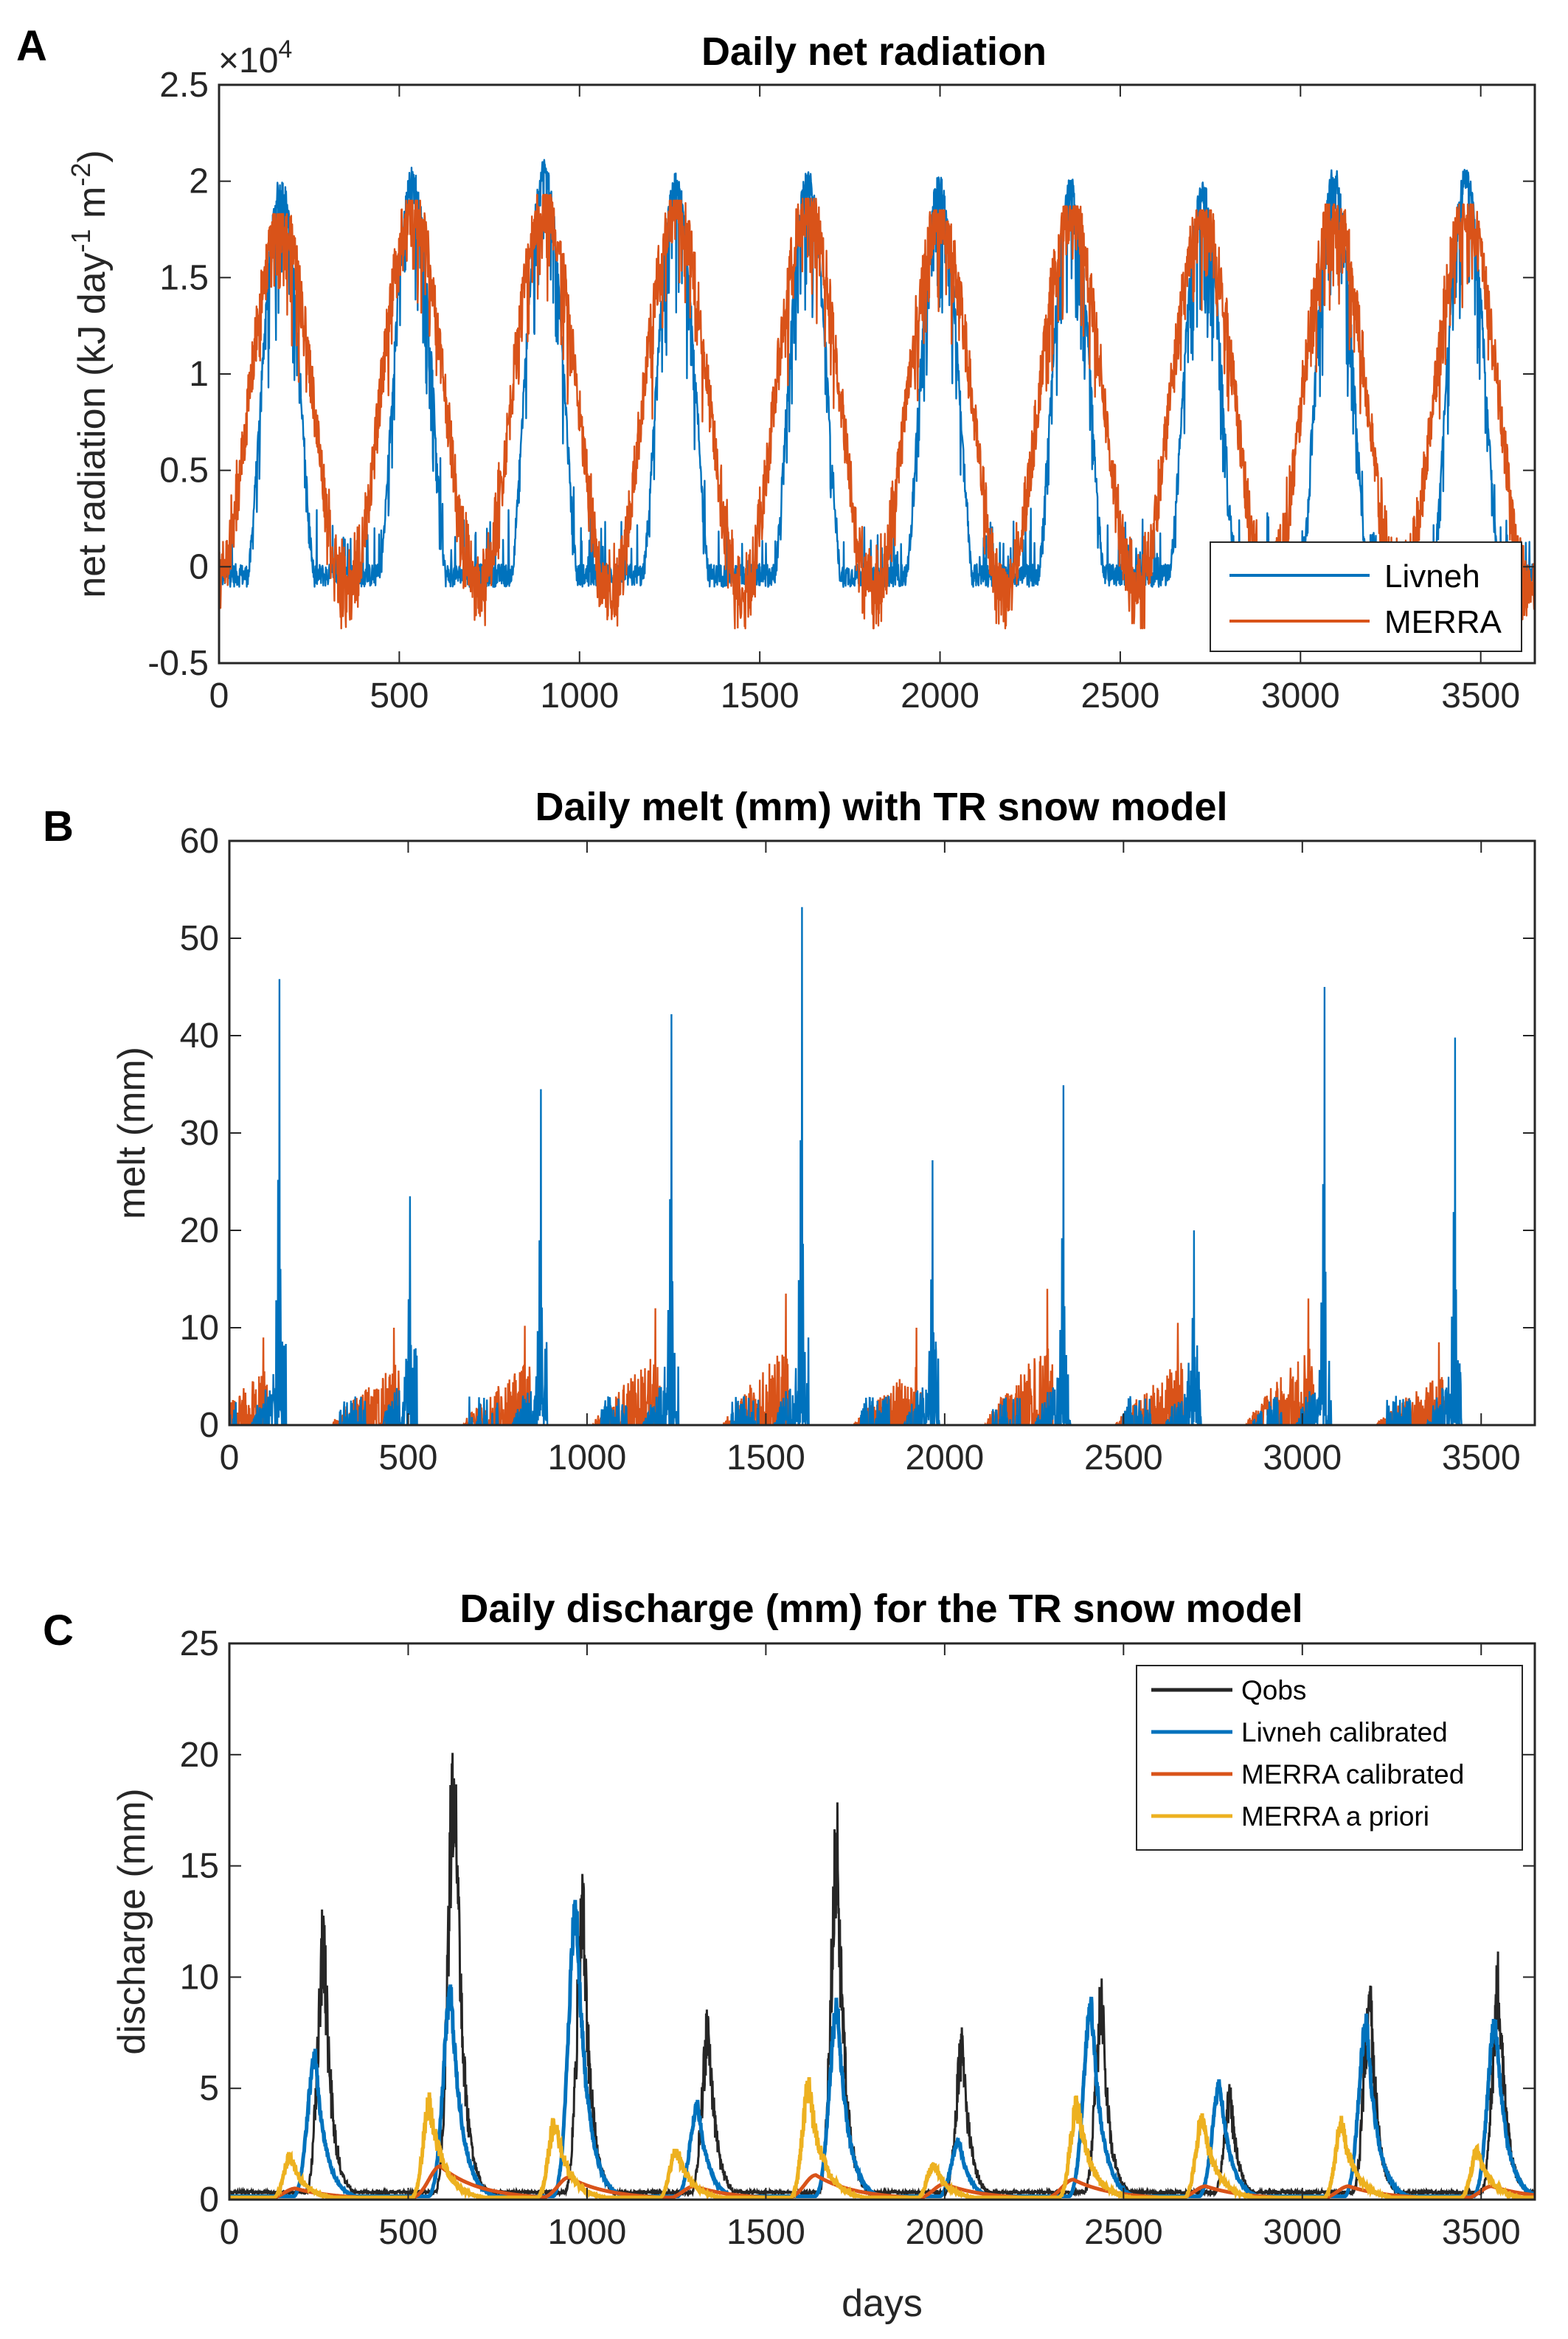 This screenshot has height=2339, width=1568. What do you see at coordinates (199, 181) in the screenshot?
I see `y-tick-label: 2` at bounding box center [199, 181].